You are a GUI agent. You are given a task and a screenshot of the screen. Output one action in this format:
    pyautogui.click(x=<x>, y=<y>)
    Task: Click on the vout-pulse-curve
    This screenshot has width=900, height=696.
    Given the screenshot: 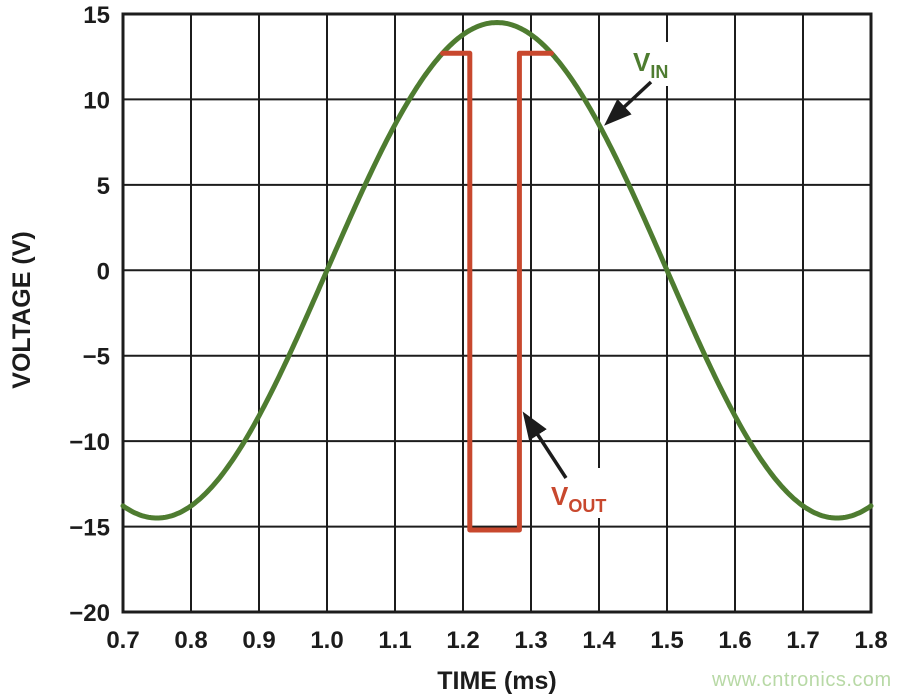 What is the action you would take?
    pyautogui.click(x=497, y=291)
    